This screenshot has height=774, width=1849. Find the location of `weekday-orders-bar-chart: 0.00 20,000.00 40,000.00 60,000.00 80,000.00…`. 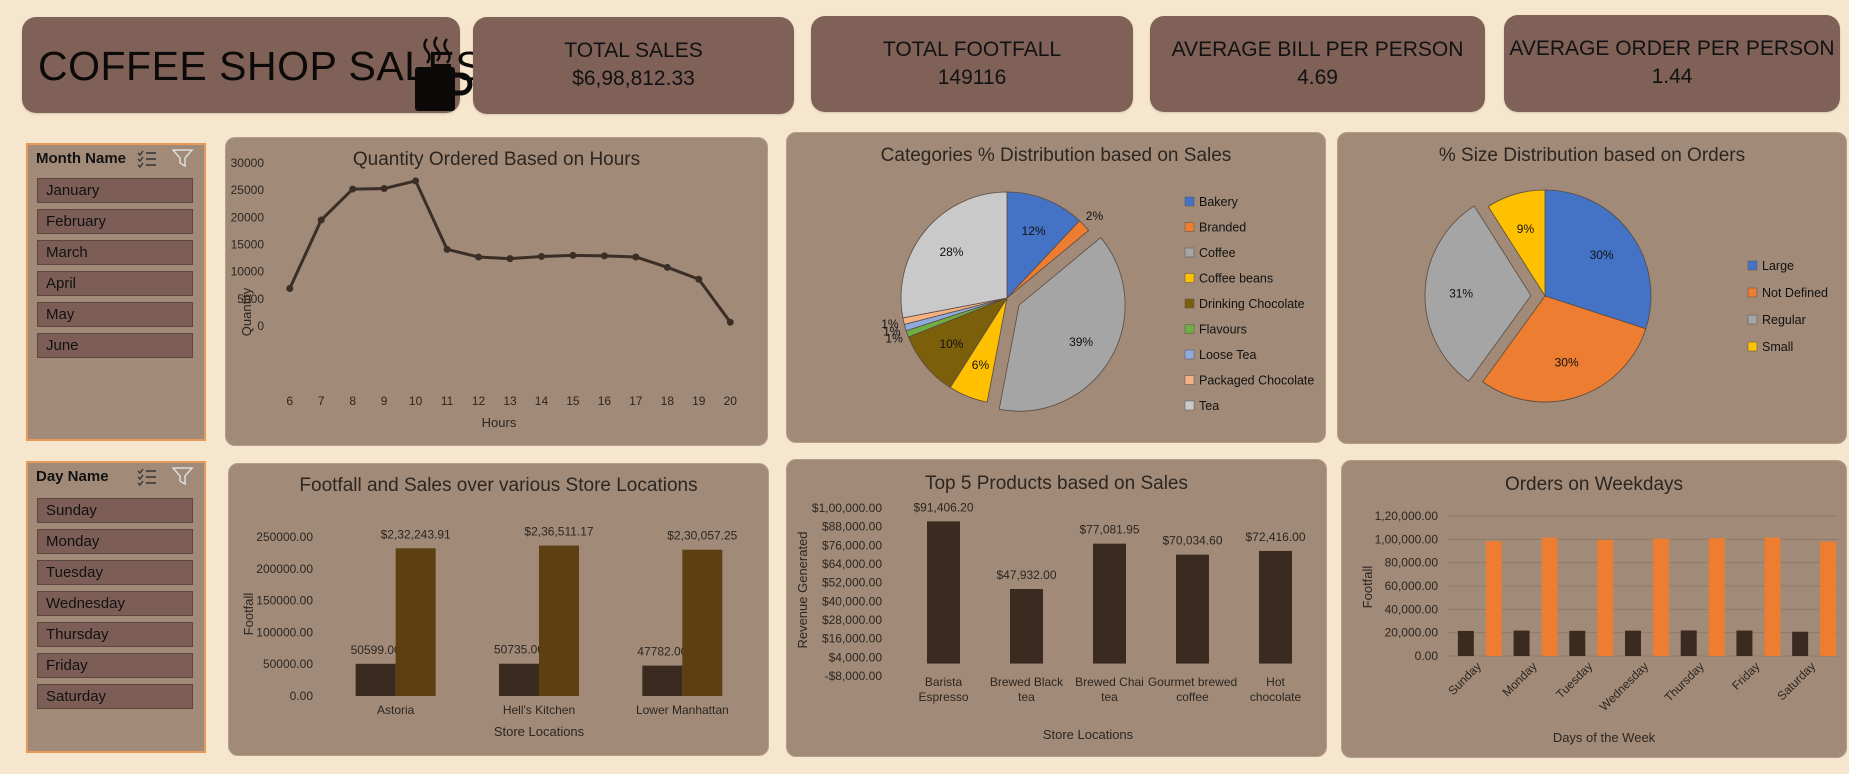

weekday-orders-bar-chart: 0.00 20,000.00 40,000.00 60,000.00 80,000.00… is located at coordinates (1599, 627).